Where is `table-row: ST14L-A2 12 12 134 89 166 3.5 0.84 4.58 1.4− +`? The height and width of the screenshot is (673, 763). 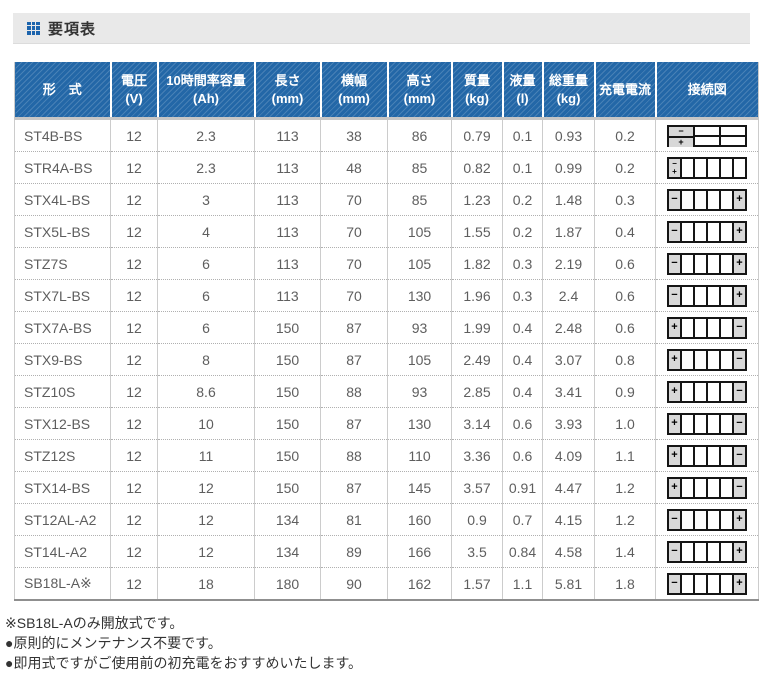 table-row: ST14L-A2 12 12 134 89 166 3.5 0.84 4.58 1.4− + is located at coordinates (386, 551).